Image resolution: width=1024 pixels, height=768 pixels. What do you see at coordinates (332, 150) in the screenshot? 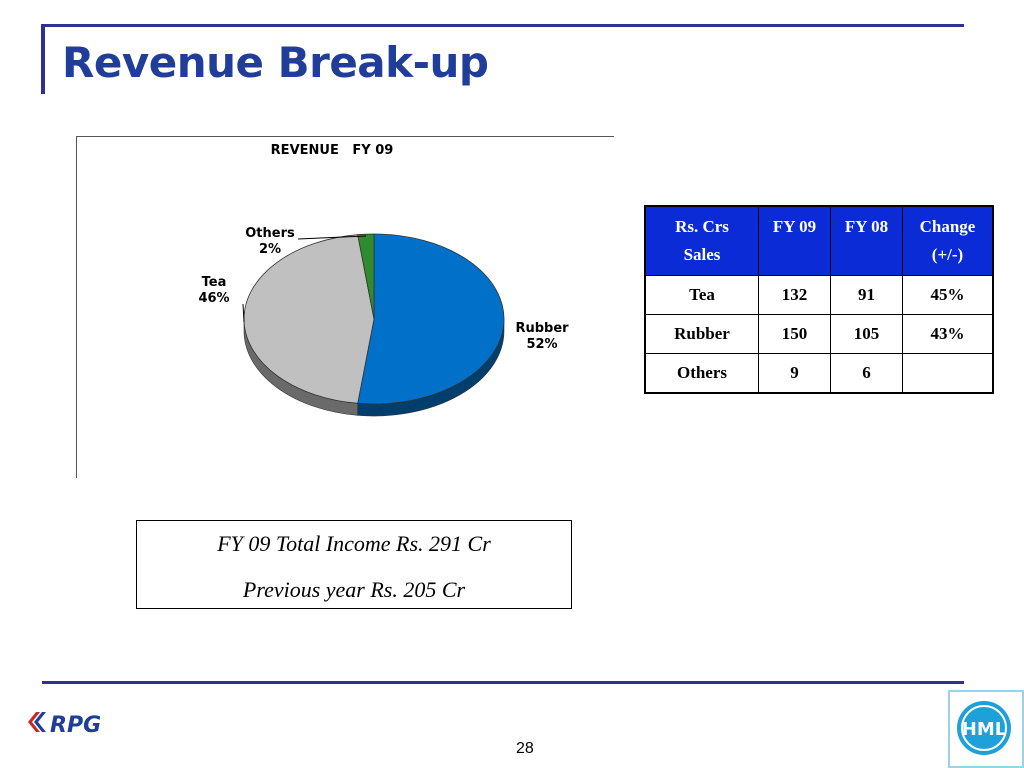
I see `chart-title: REVENUE FY 09` at bounding box center [332, 150].